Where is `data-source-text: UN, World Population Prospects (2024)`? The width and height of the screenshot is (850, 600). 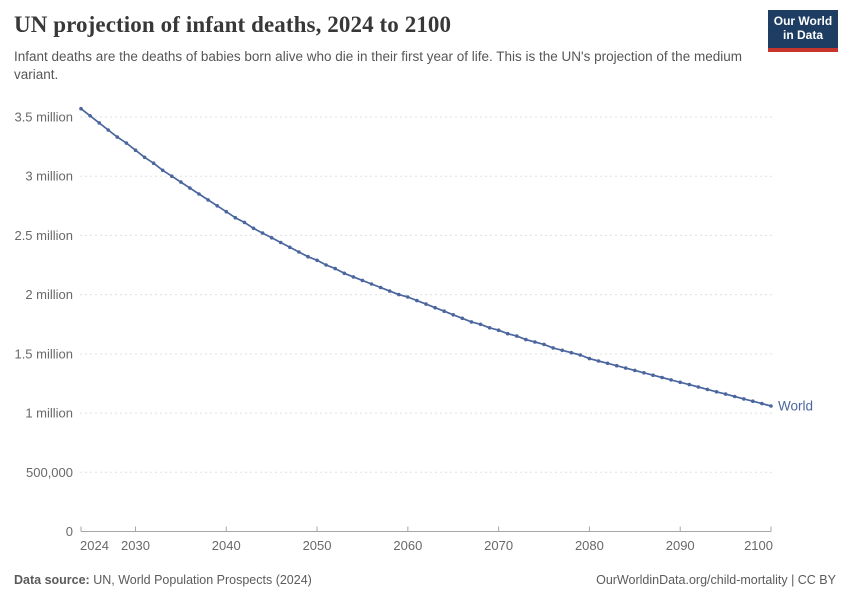 data-source-text: UN, World Population Prospects (2024) is located at coordinates (200, 580).